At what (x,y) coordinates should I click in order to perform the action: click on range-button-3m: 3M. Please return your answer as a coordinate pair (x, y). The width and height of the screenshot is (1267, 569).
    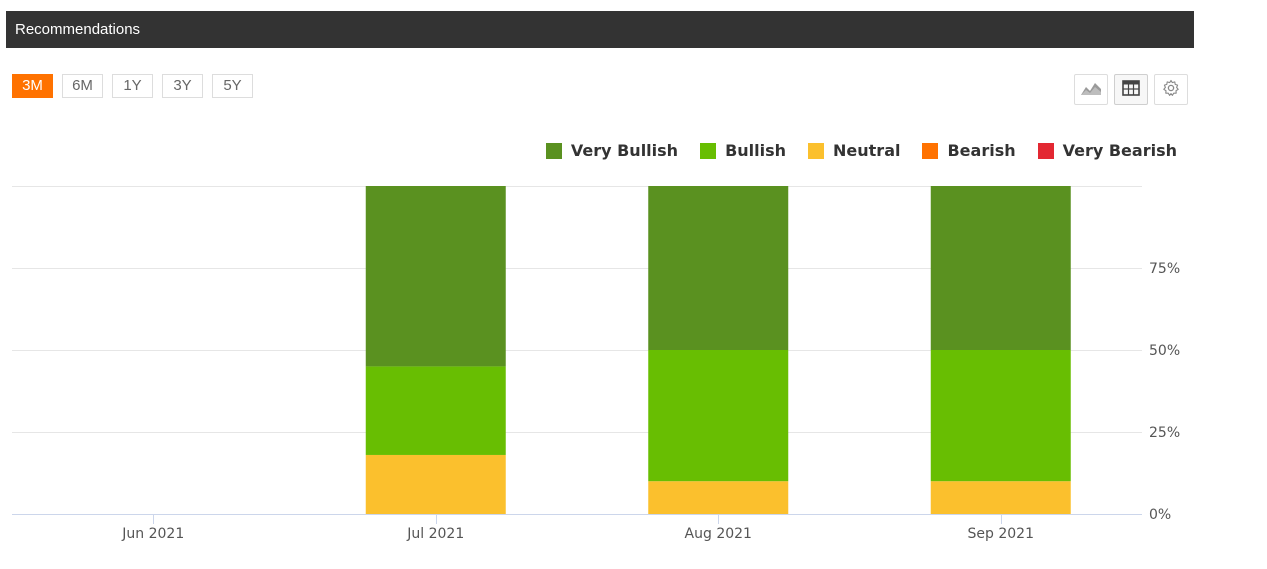
    Looking at the image, I should click on (32, 86).